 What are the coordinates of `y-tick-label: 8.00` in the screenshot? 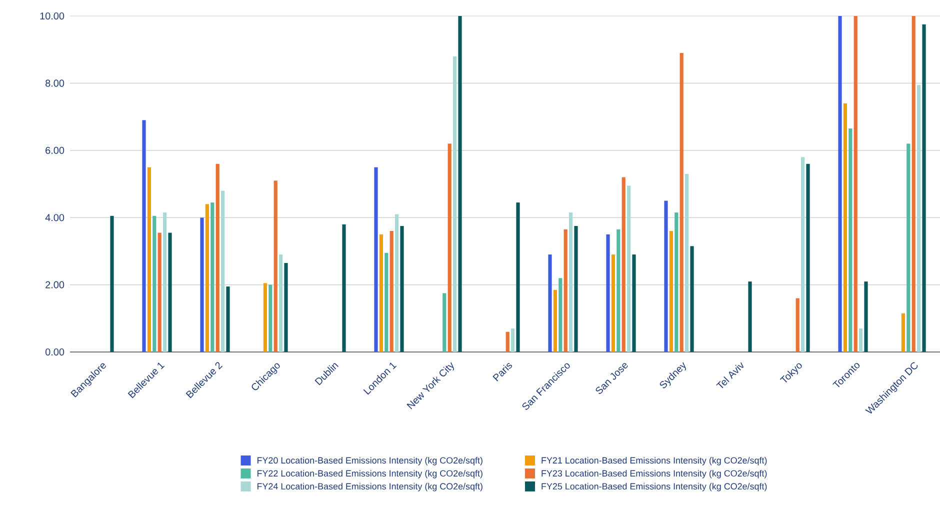 It's located at (55, 83).